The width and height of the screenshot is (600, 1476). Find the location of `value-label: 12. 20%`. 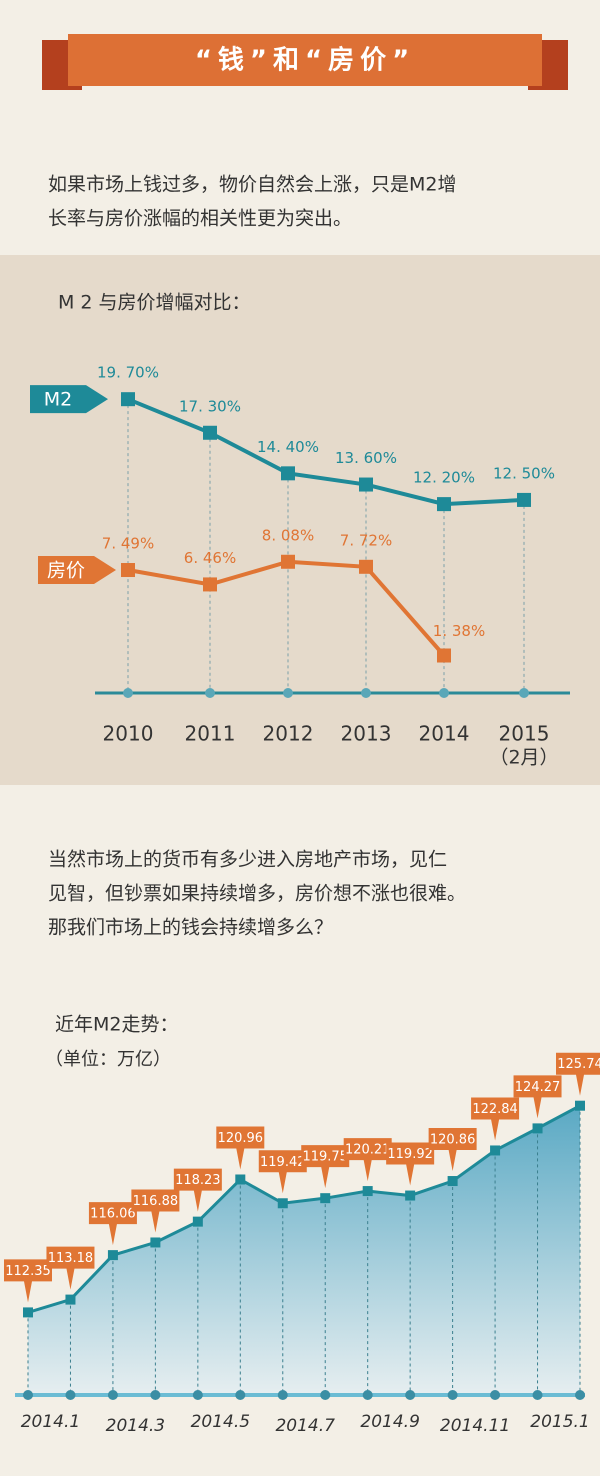

value-label: 12. 20% is located at coordinates (444, 478).